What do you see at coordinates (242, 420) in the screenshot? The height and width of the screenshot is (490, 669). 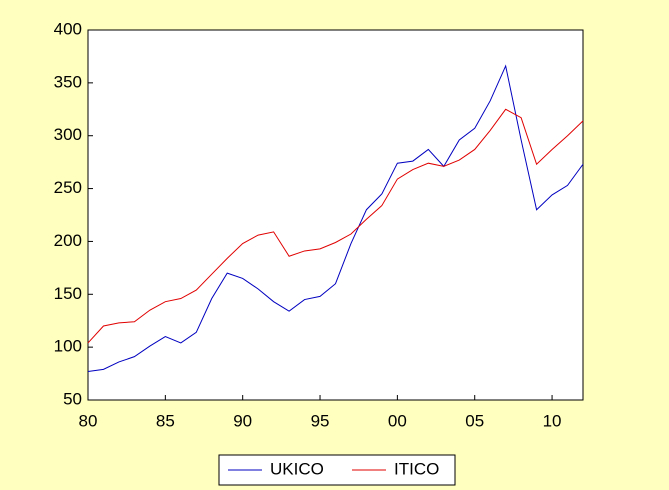 I see `x-tick-label: 90` at bounding box center [242, 420].